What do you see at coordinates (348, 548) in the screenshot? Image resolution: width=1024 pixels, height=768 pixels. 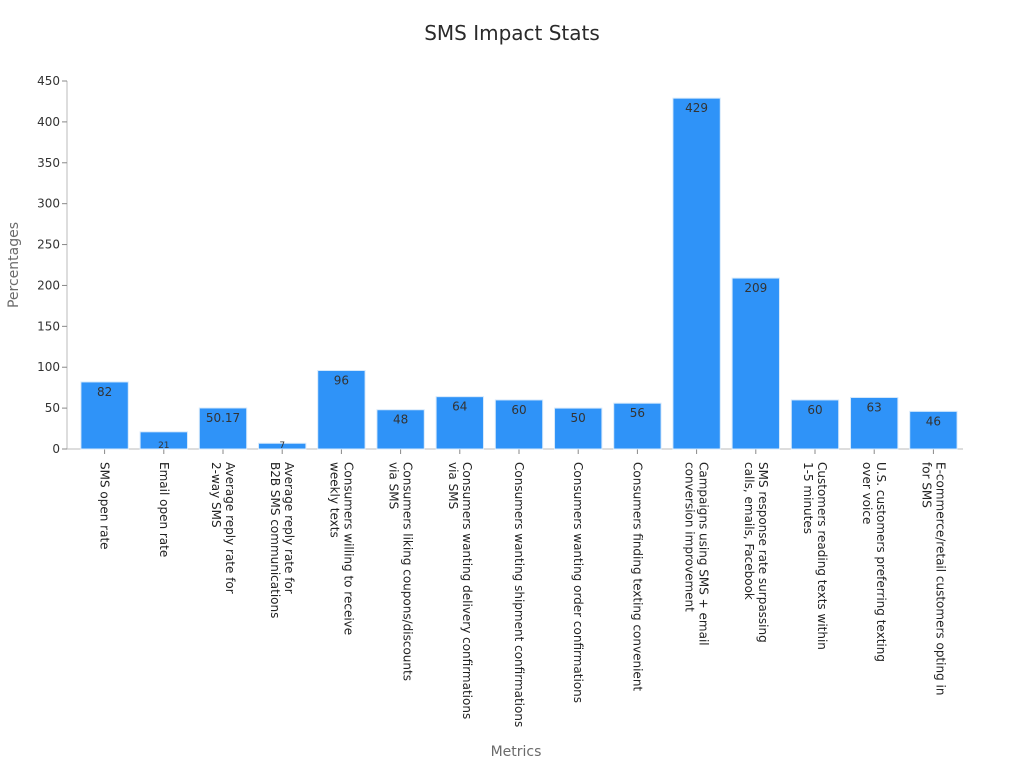 I see `x-tick-label-line: Consumers willing to receive` at bounding box center [348, 548].